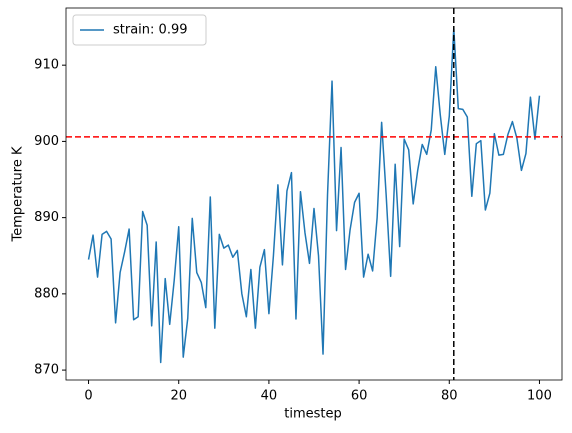 The height and width of the screenshot is (433, 572). I want to click on y-tick-label: 880, so click(46, 293).